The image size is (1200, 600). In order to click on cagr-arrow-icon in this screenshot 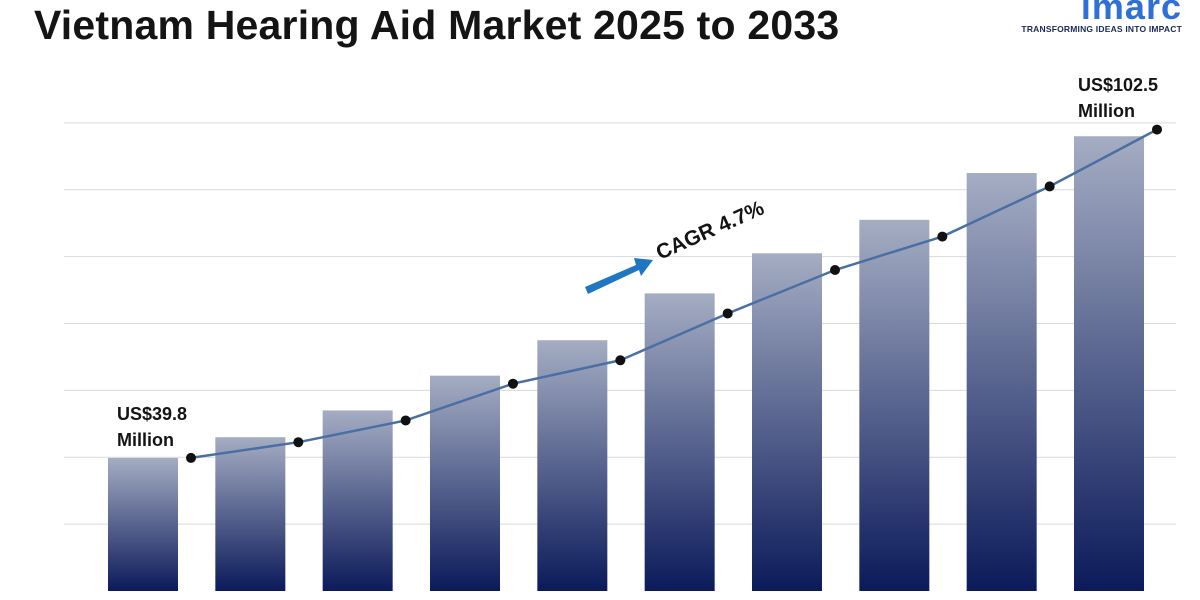, I will do `click(619, 276)`.